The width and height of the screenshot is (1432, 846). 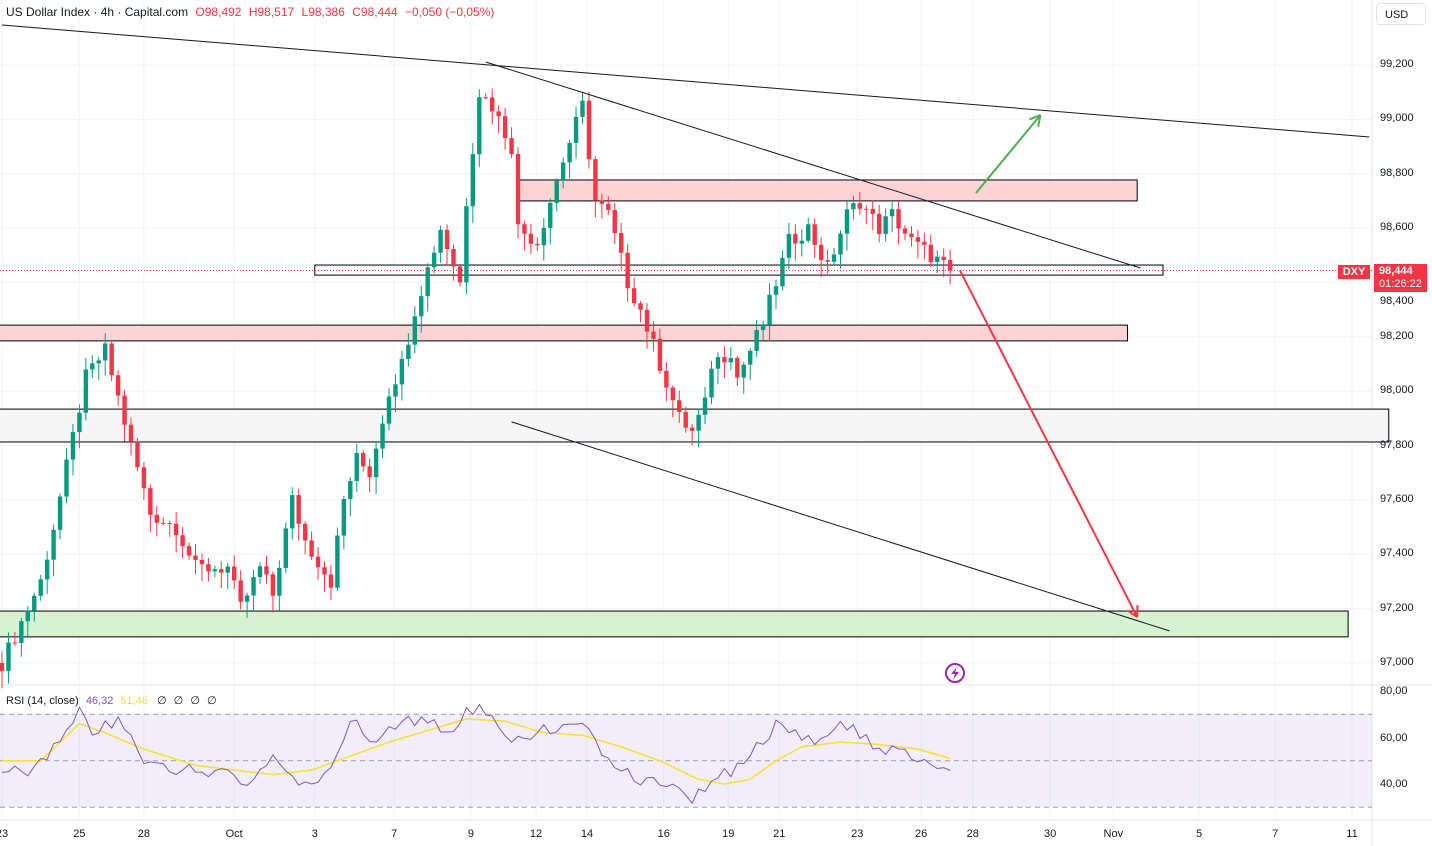 I want to click on lower-channel-line, so click(x=840, y=526).